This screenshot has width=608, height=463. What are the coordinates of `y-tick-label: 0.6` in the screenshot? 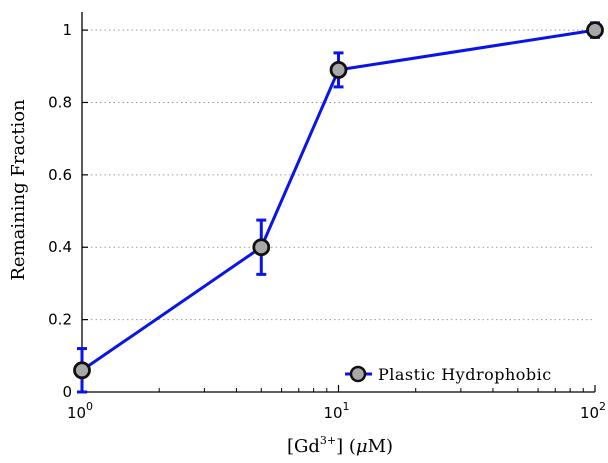 It's located at (60, 175).